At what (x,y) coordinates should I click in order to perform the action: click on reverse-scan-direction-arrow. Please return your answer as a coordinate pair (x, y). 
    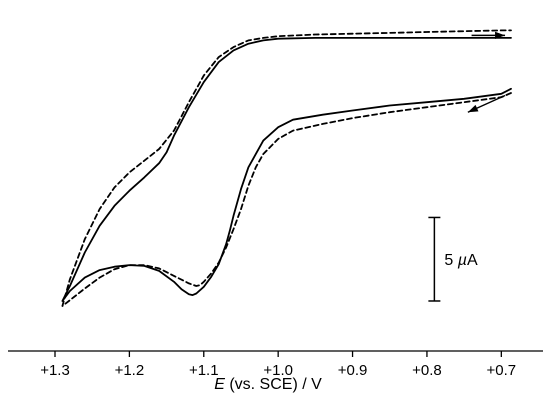
    Looking at the image, I should click on (486, 103).